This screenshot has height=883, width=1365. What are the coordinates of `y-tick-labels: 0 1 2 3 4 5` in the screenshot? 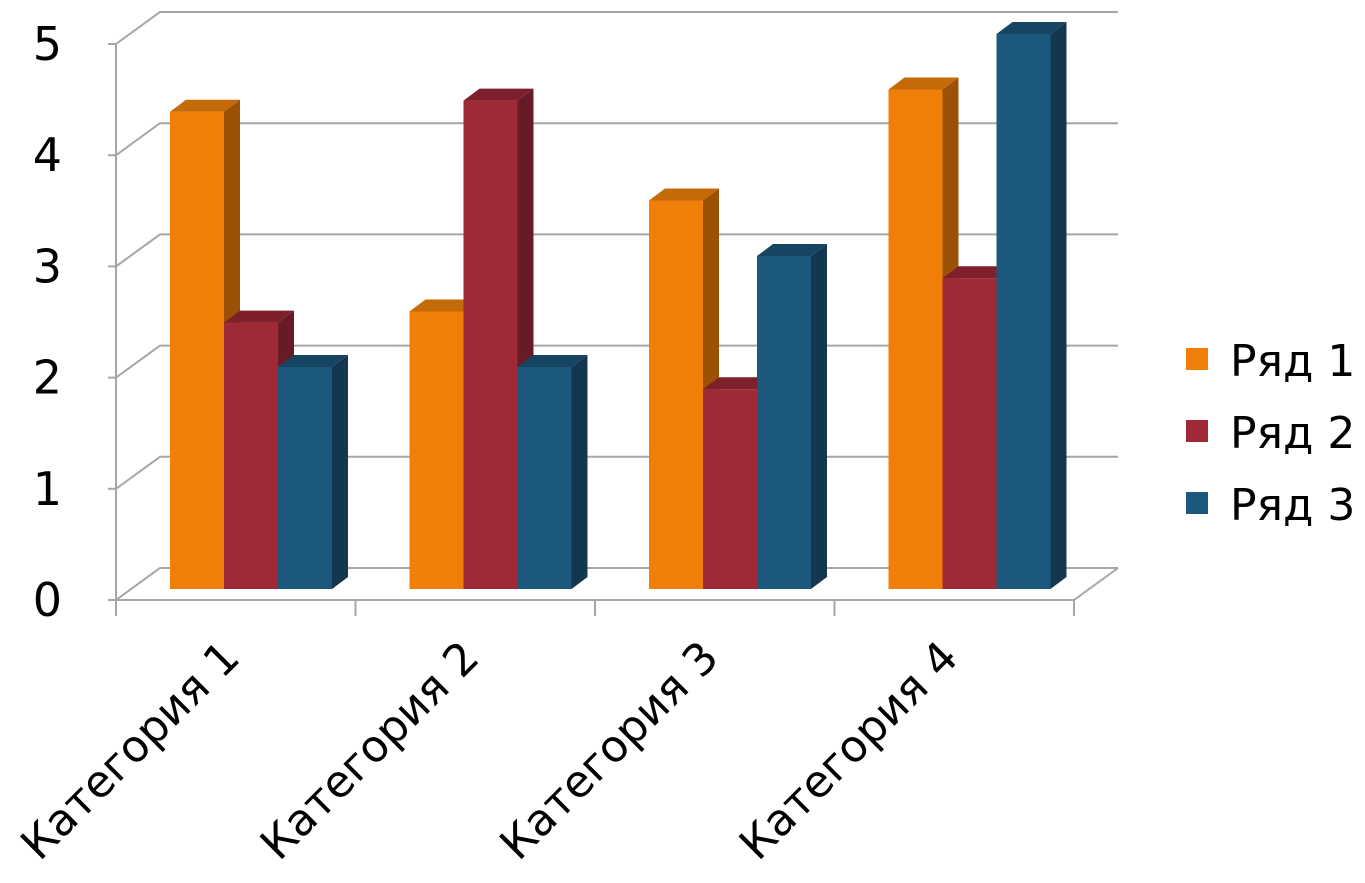 It's located at (47, 322).